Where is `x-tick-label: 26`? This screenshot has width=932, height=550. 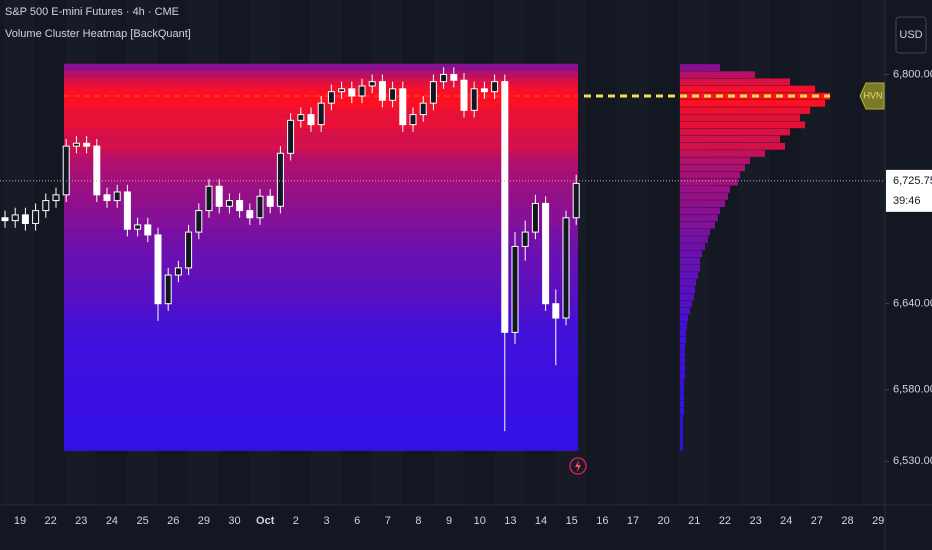 x-tick-label: 26 is located at coordinates (173, 521).